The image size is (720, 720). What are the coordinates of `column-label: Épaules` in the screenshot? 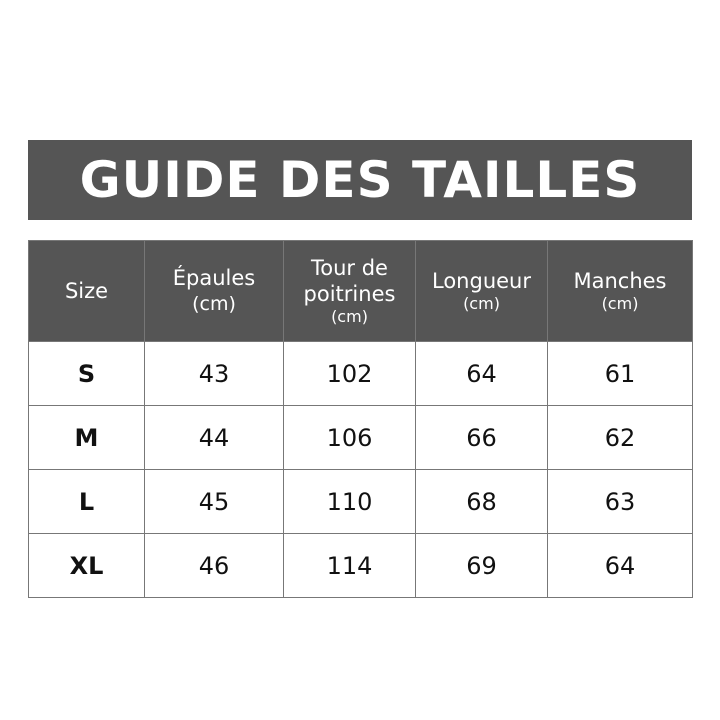 It's located at (214, 278).